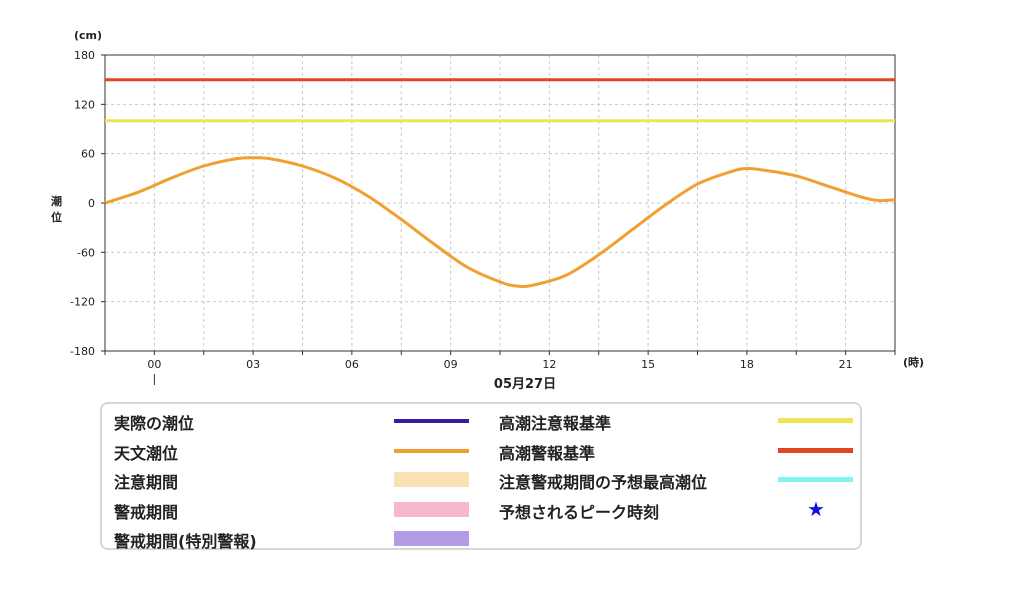 The width and height of the screenshot is (1024, 596). What do you see at coordinates (82, 302) in the screenshot?
I see `y-tick-label: -120` at bounding box center [82, 302].